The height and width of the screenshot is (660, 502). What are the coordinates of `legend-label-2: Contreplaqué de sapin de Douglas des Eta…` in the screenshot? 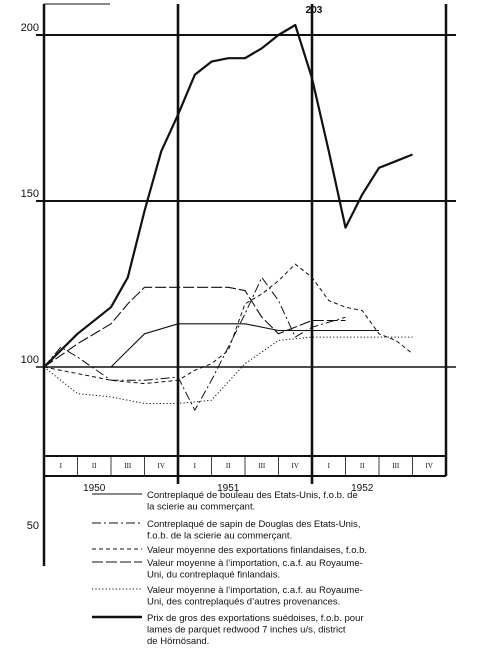 It's located at (253, 524).